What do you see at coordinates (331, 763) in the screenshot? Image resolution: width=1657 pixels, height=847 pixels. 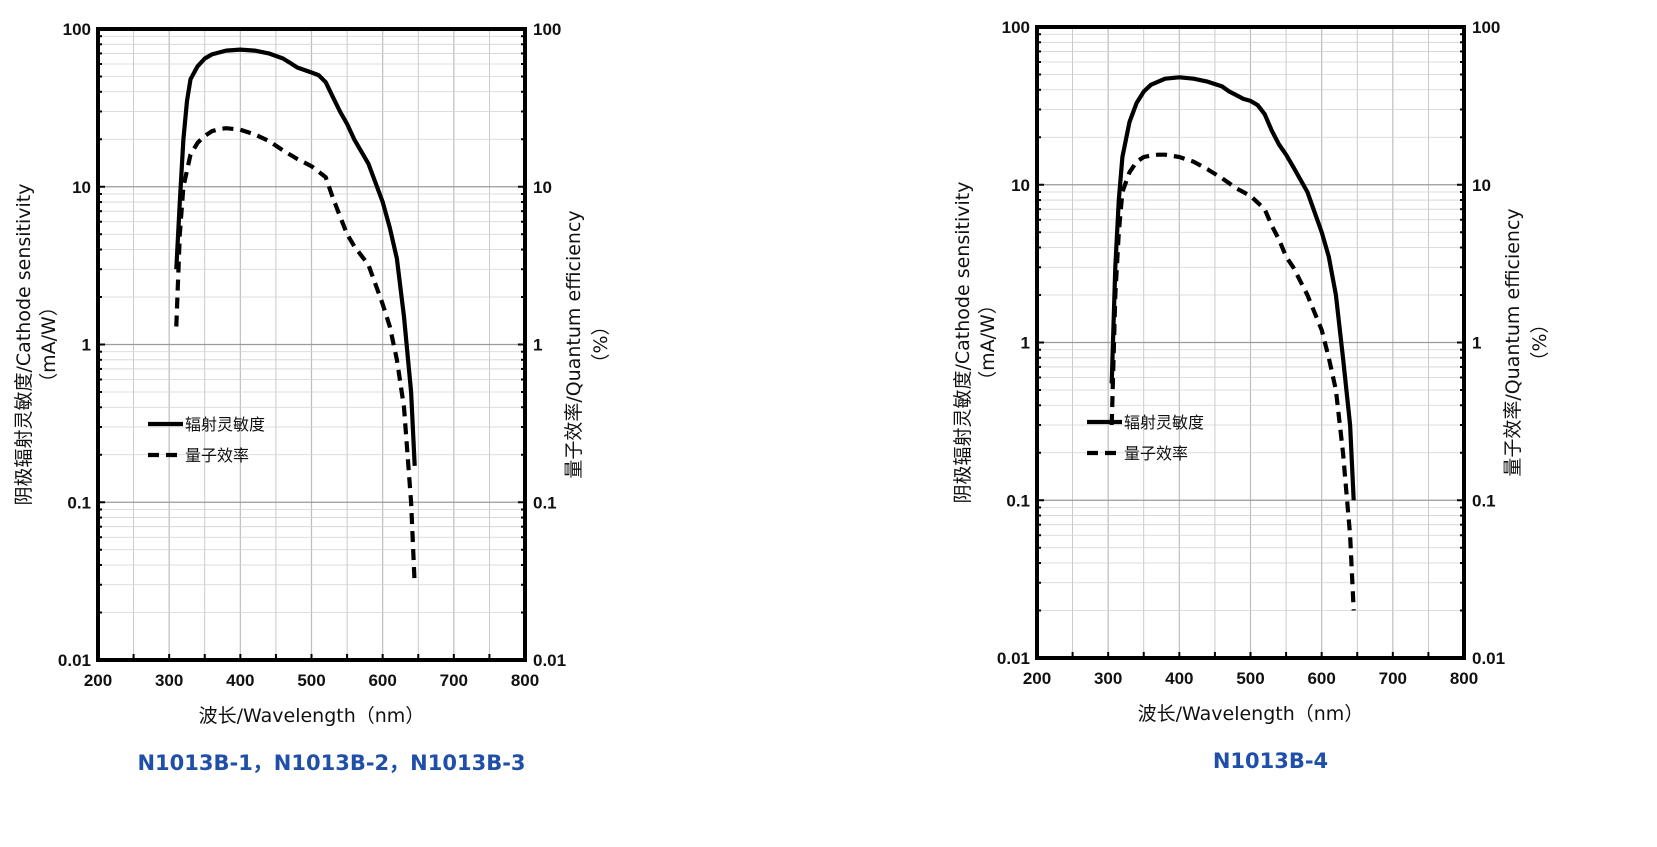 I see `model-caption: N1013B-1，N1013B-2，N1013B-3` at bounding box center [331, 763].